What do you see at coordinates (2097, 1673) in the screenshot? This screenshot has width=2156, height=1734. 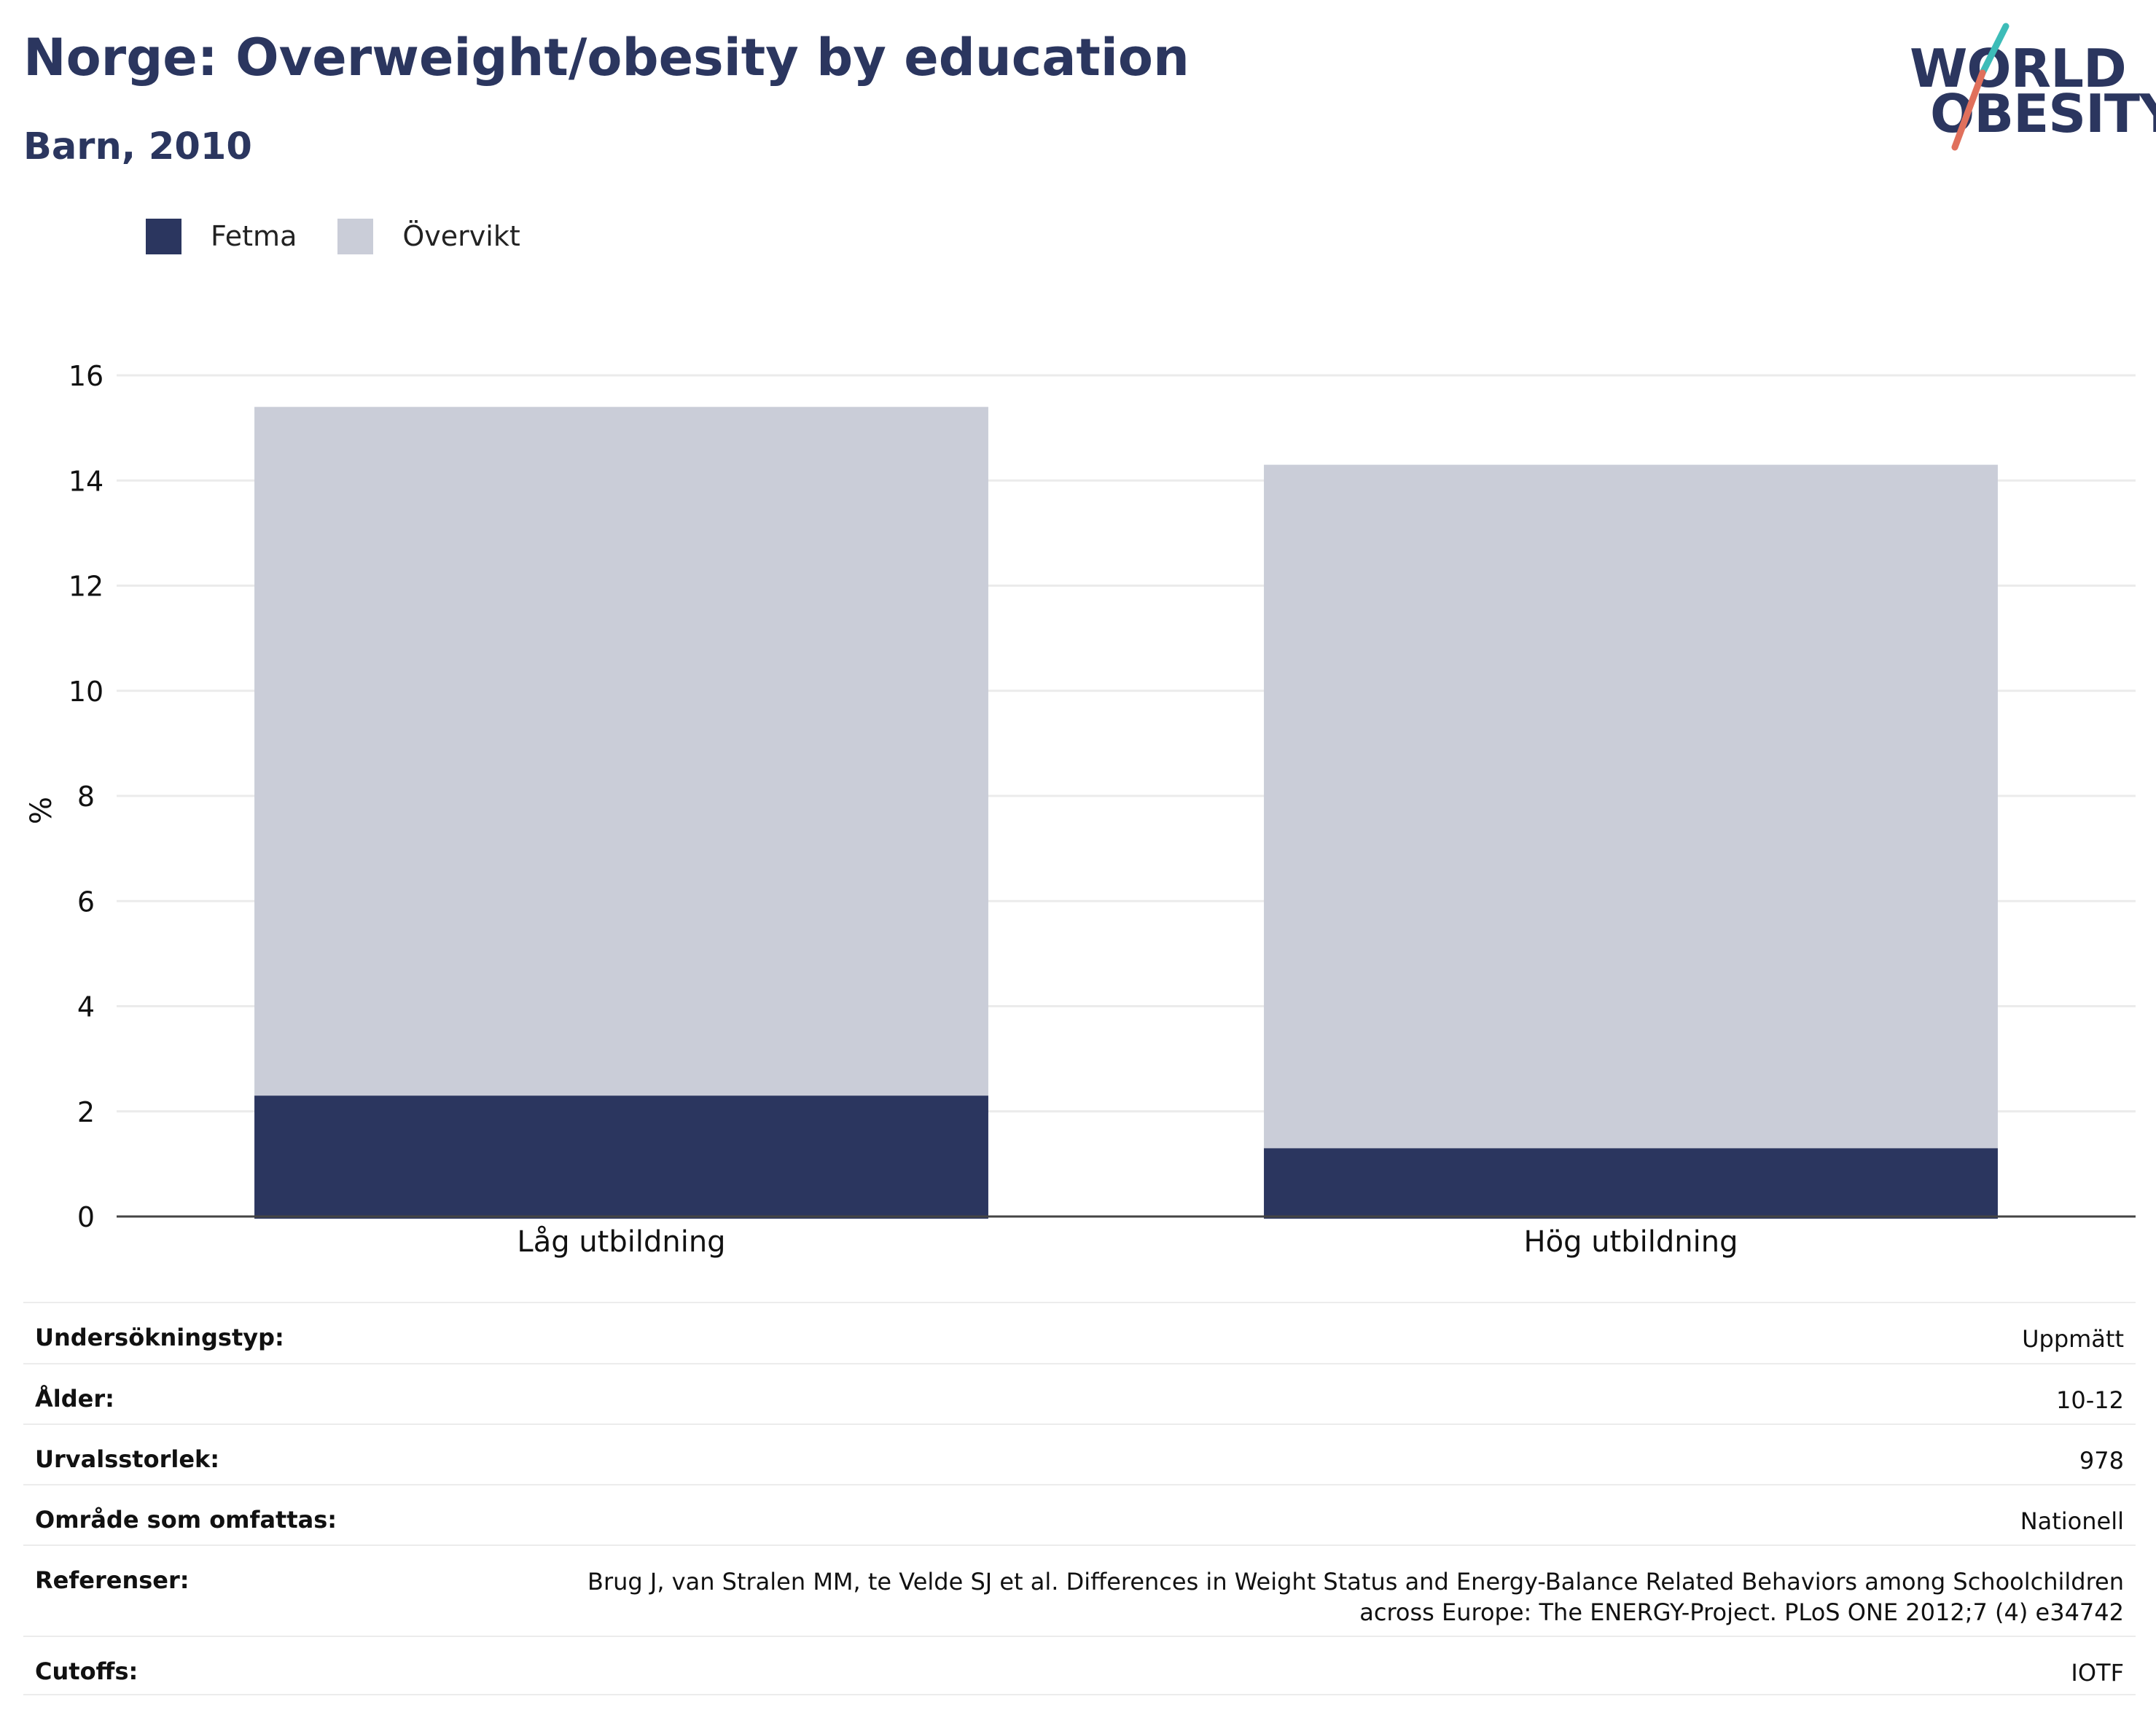 I see `info-value: IOTF` at bounding box center [2097, 1673].